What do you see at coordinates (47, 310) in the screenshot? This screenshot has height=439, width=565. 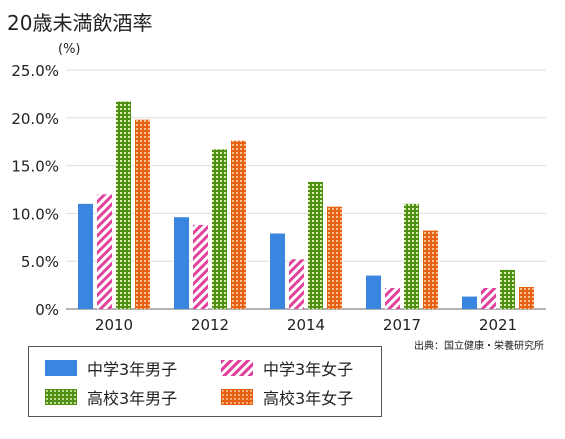 I see `y-tick-label: 0%` at bounding box center [47, 310].